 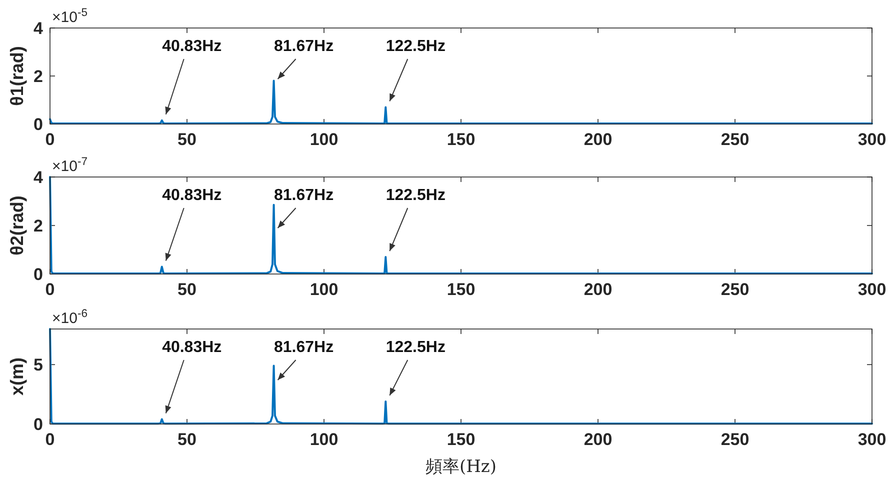 What do you see at coordinates (38, 365) in the screenshot?
I see `y-tick-label: 5` at bounding box center [38, 365].